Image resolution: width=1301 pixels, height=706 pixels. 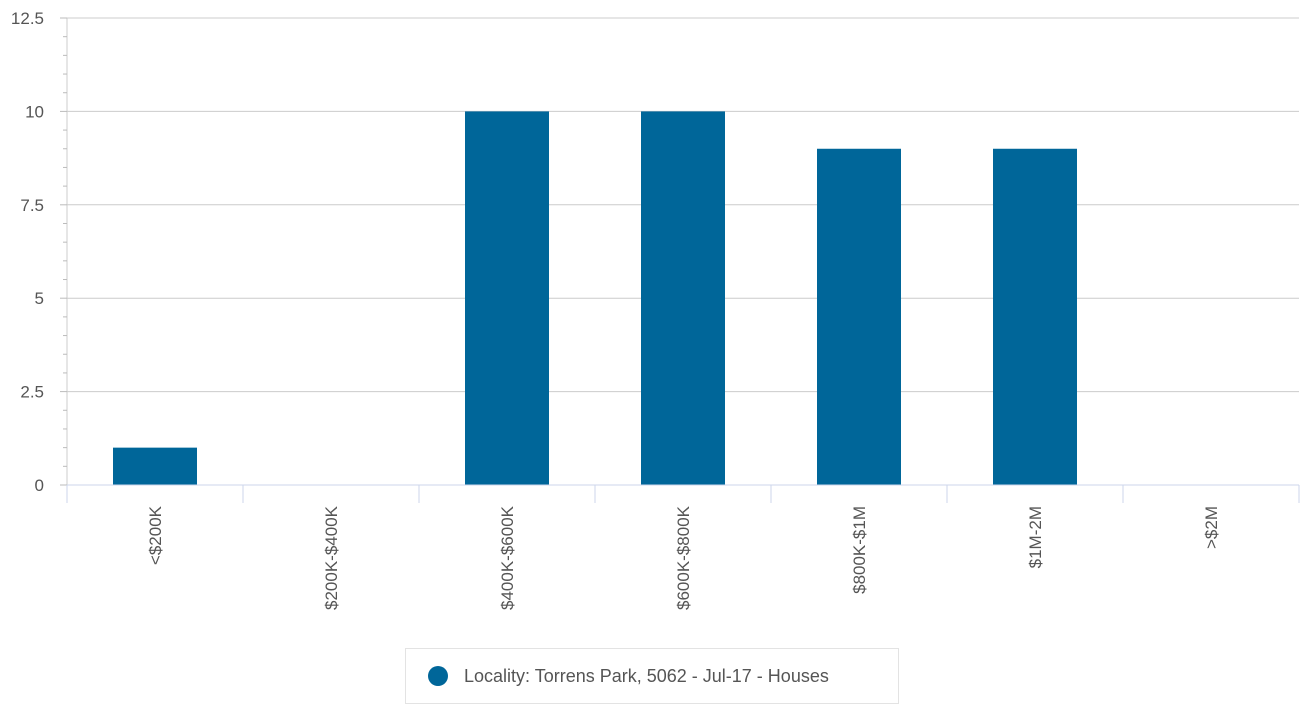 I want to click on x-category-label: $1M-2M, so click(x=1035, y=537).